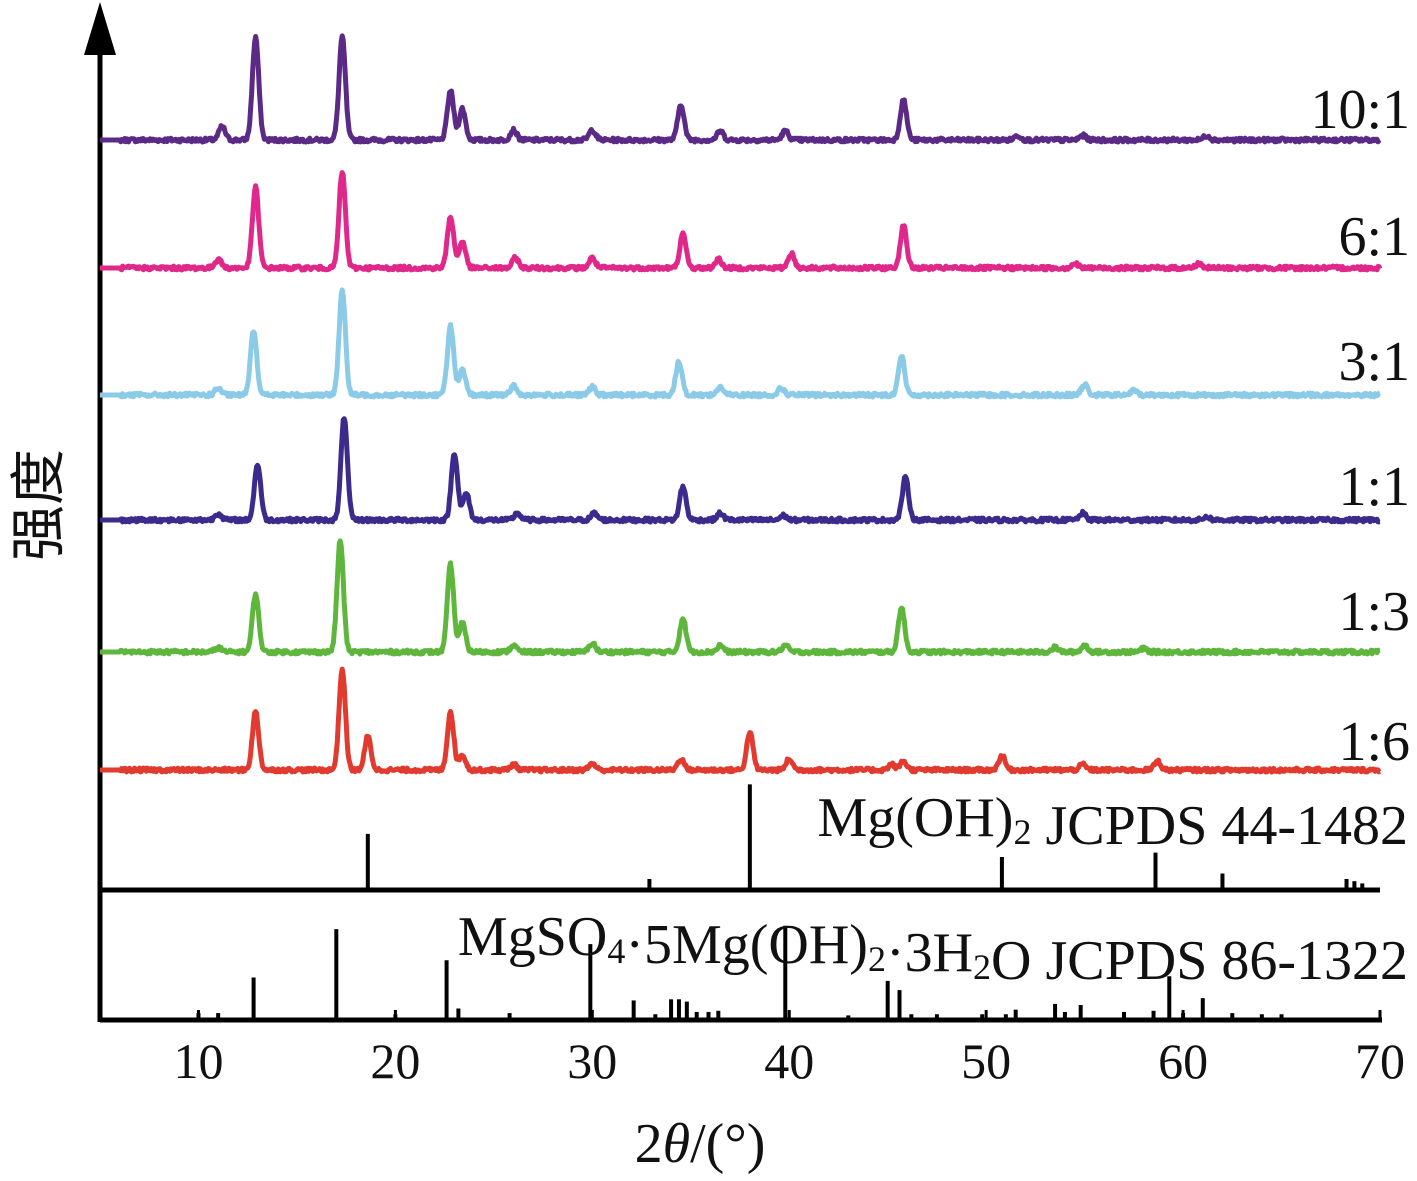  I want to click on series-label: 10:1, so click(1360, 110).